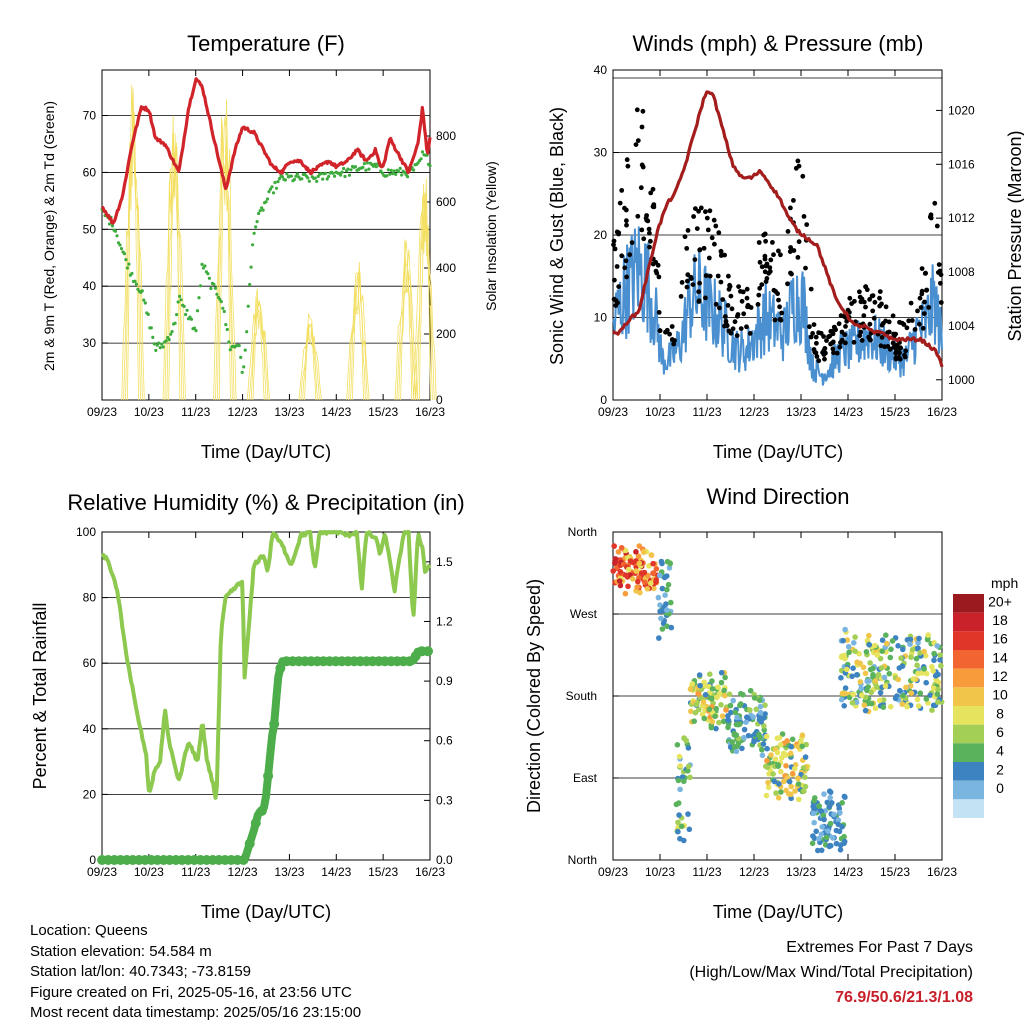  I want to click on winds-ylabel-left: Sonic Wind & Gust (Blue, Black), so click(557, 236).